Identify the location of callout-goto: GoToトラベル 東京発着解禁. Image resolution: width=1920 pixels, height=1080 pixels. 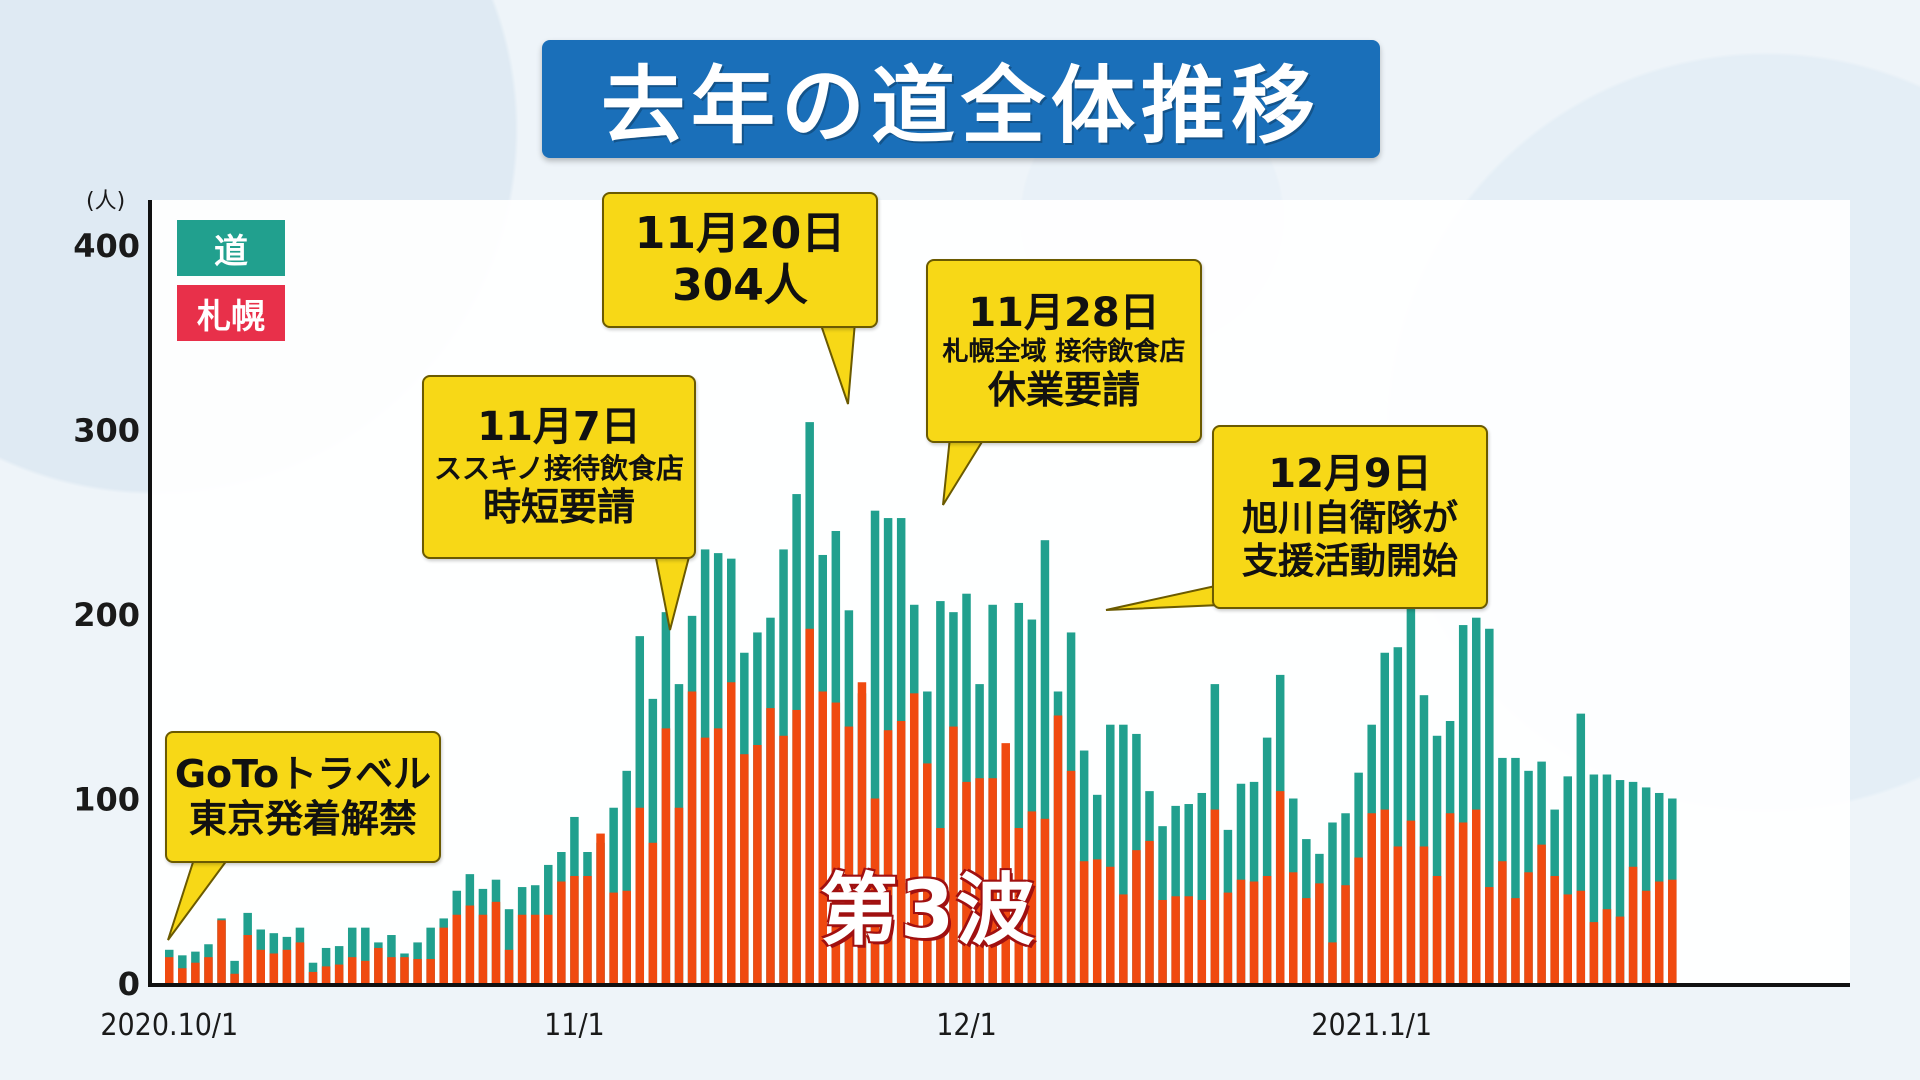
(303, 797).